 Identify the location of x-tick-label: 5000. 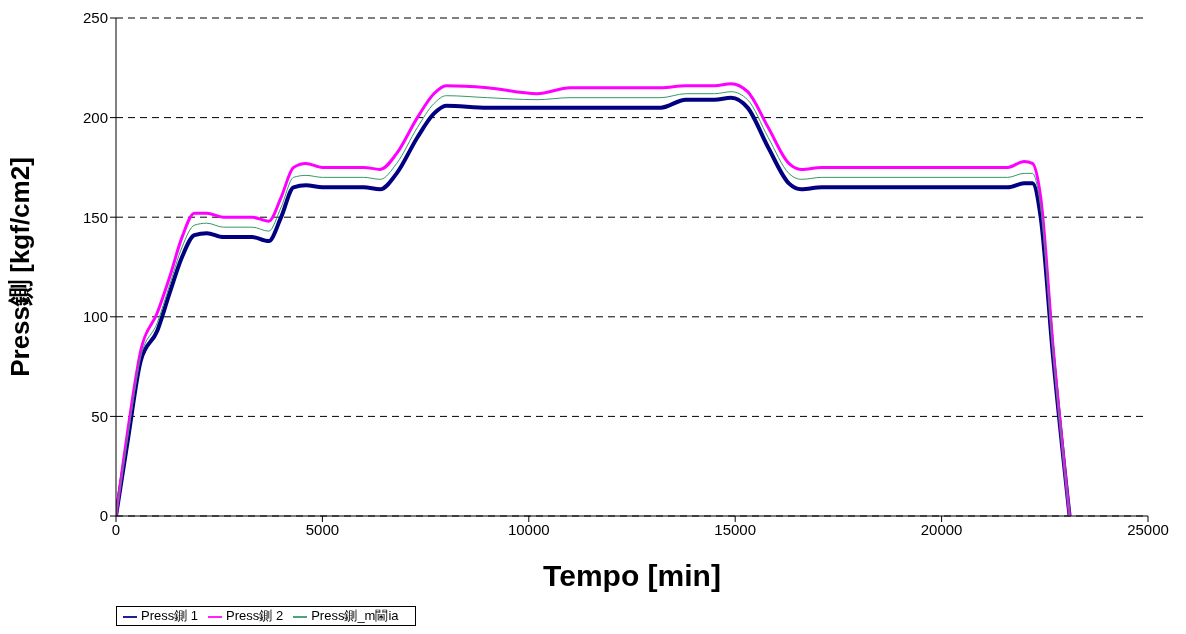
(322, 529).